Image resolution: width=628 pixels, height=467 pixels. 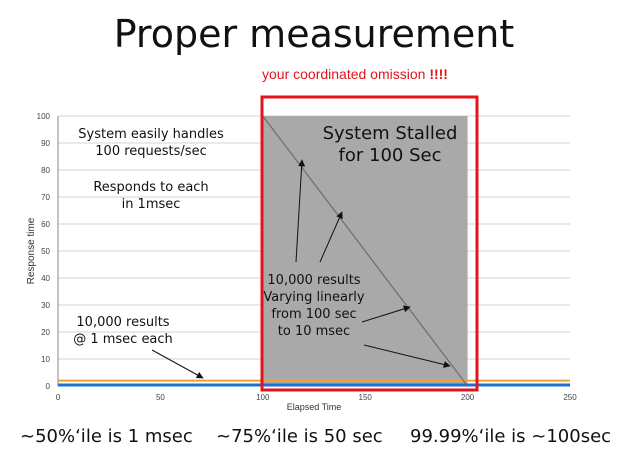 What do you see at coordinates (151, 204) in the screenshot?
I see `annotation-responds-line2: in 1msec` at bounding box center [151, 204].